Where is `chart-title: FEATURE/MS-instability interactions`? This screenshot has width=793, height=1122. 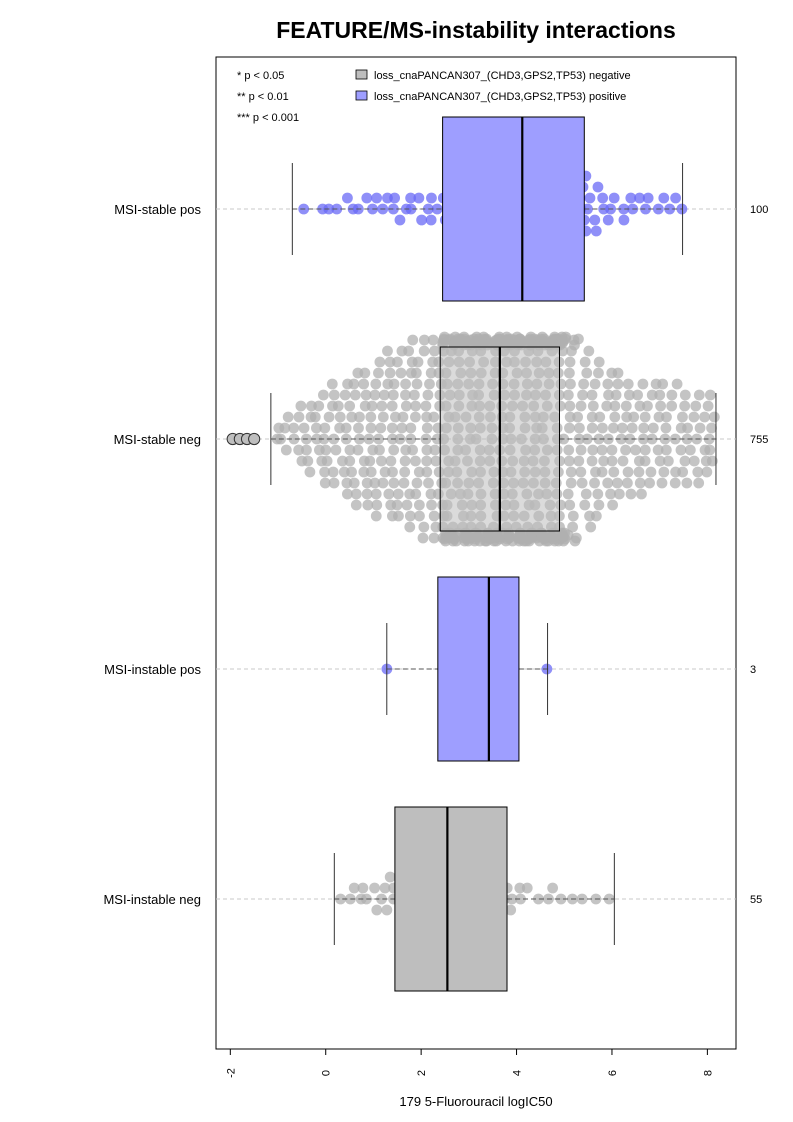
chart-title: FEATURE/MS-instability interactions is located at coordinates (476, 30).